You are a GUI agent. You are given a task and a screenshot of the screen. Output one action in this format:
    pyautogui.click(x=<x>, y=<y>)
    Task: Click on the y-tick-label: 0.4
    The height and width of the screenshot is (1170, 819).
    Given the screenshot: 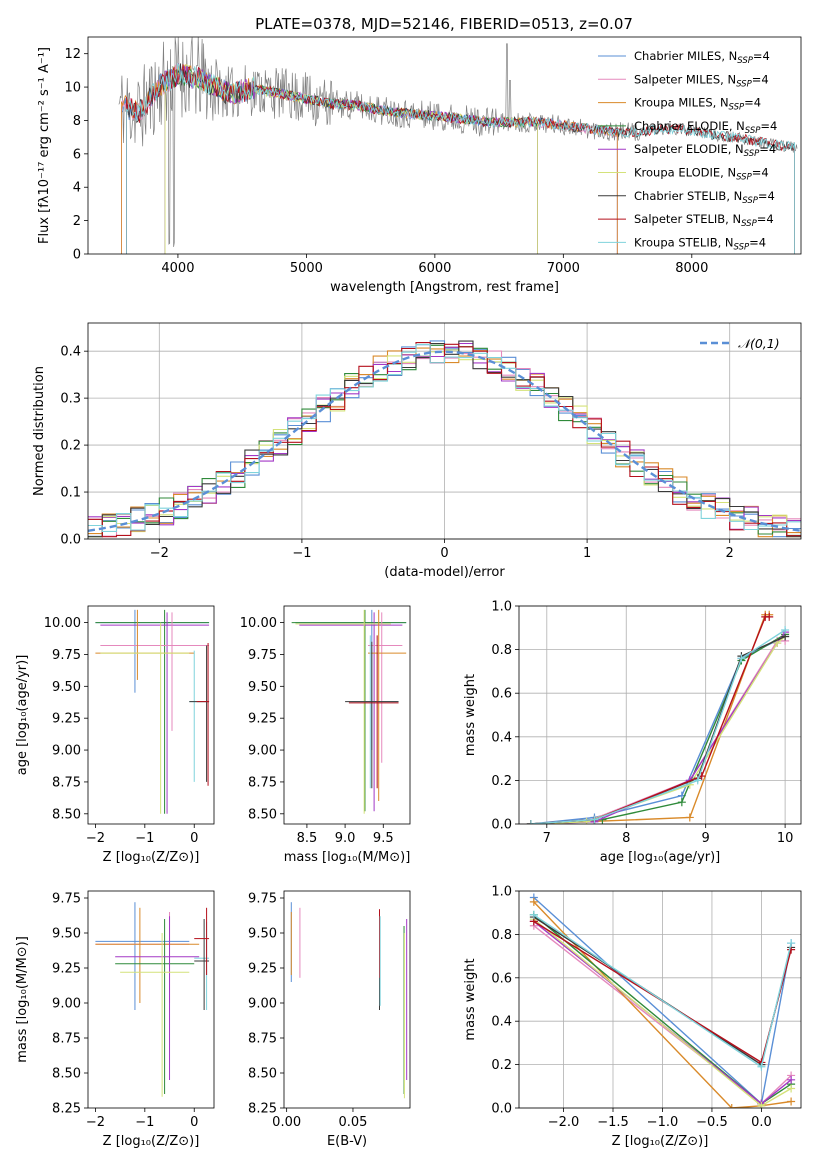 What is the action you would take?
    pyautogui.click(x=70, y=352)
    